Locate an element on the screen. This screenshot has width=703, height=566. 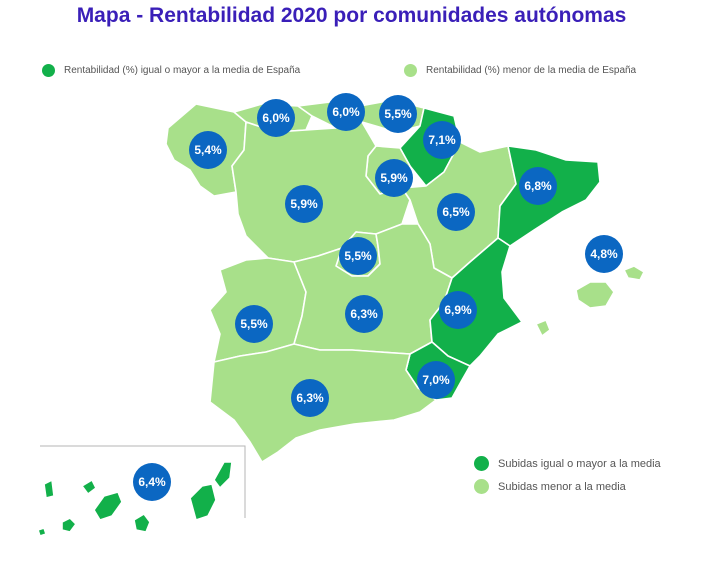
value-badge-la-rioja-circle is located at coordinates (394, 178).